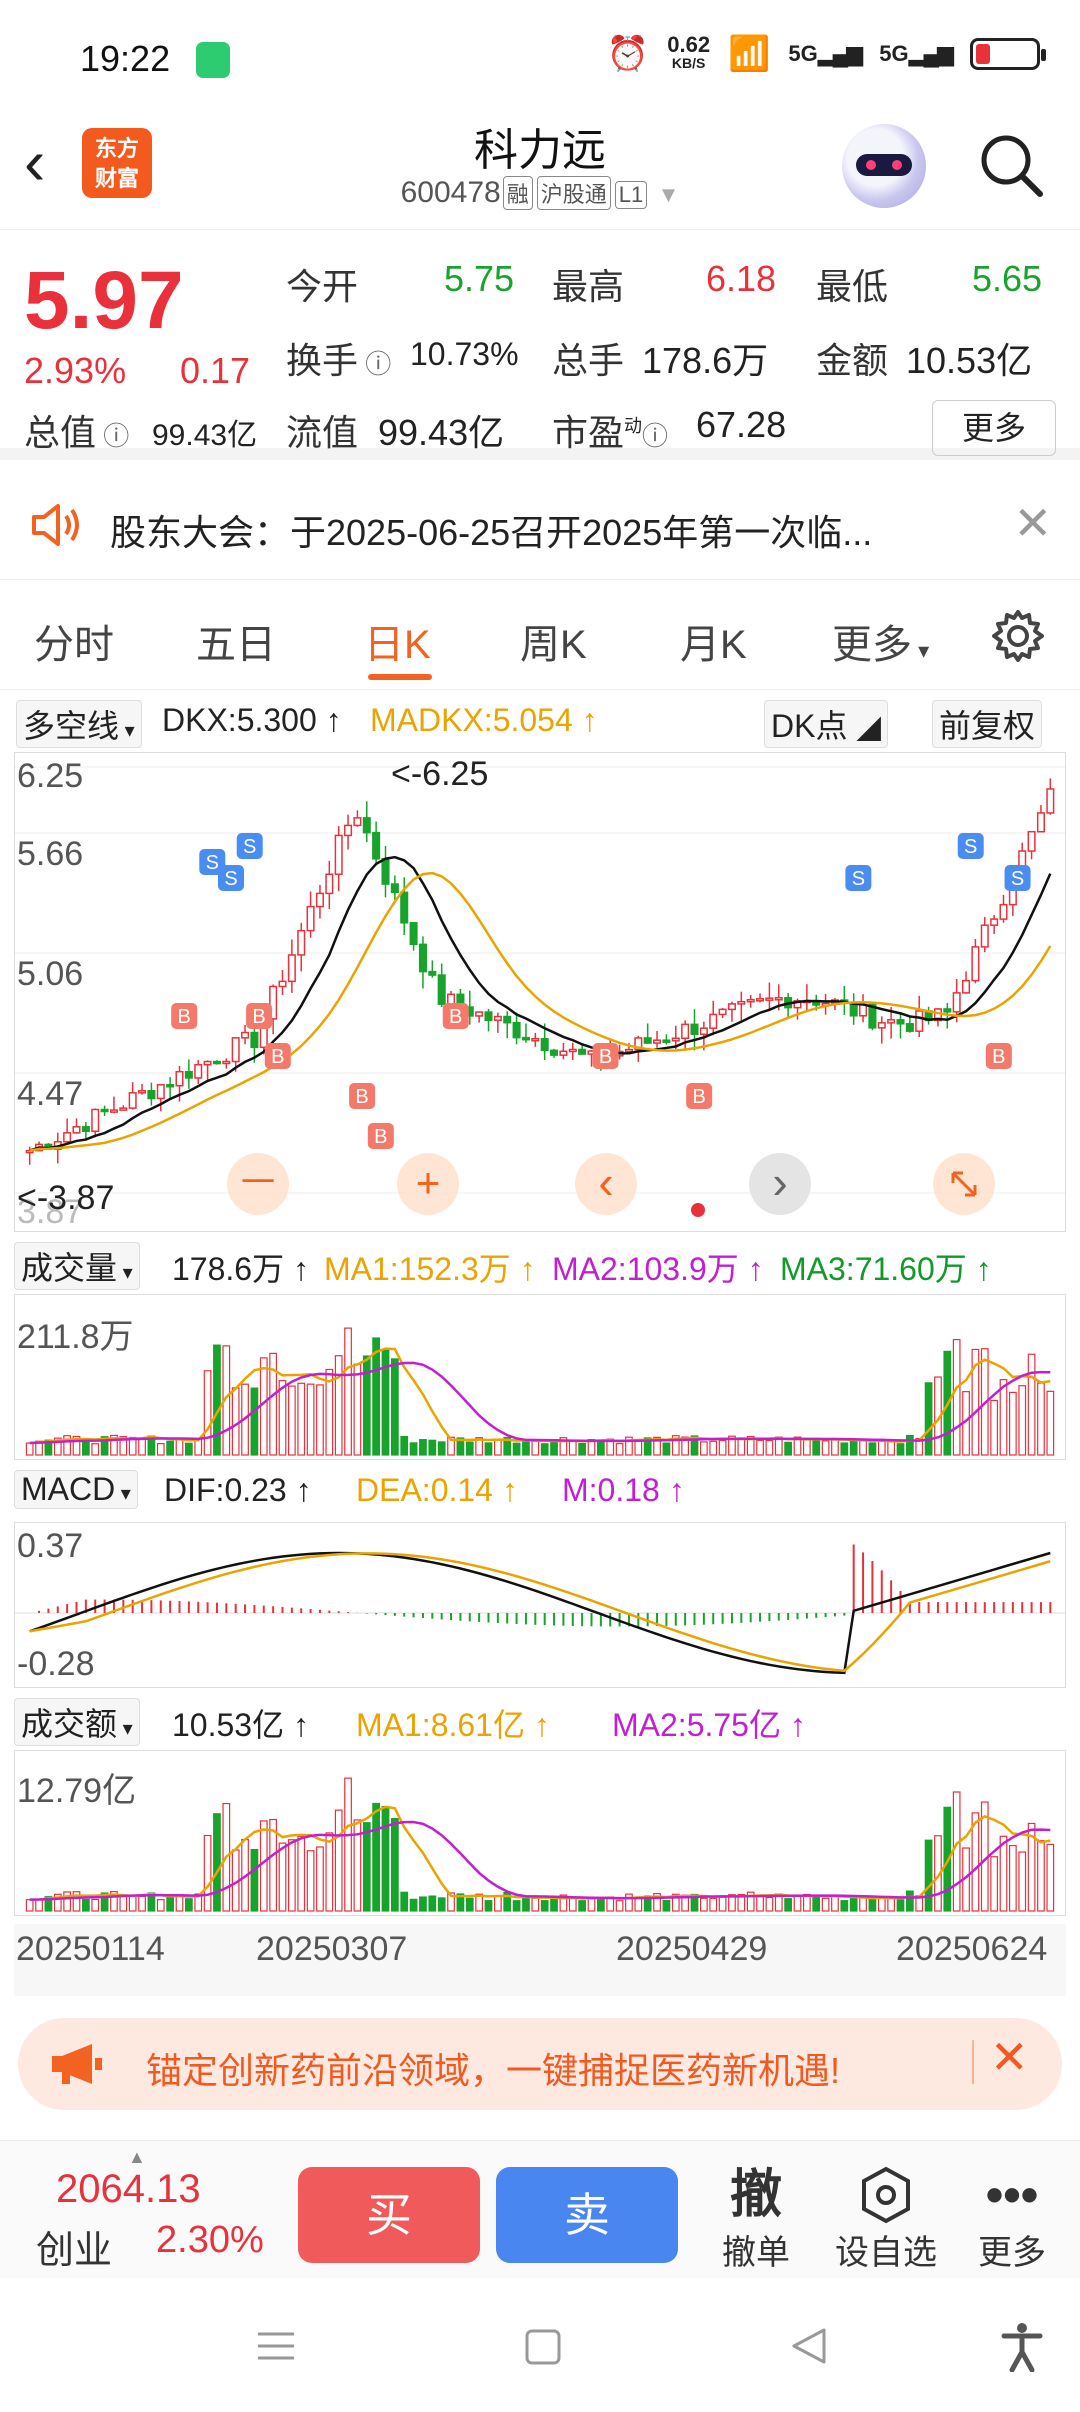  I want to click on macd-indicator-select: MACD ▾, so click(76, 1489).